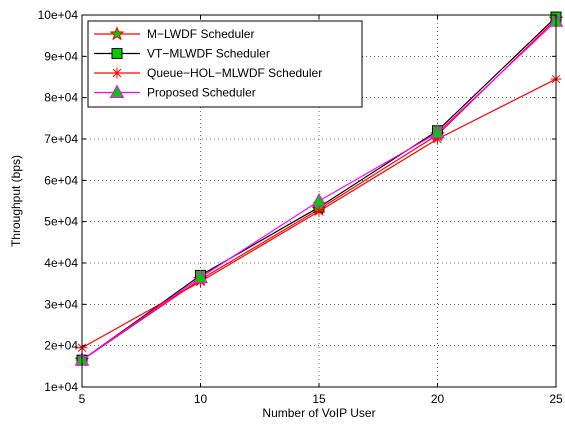 Image resolution: width=565 pixels, height=428 pixels. Describe the element at coordinates (61, 304) in the screenshot. I see `y-tick-label: 3e+04` at that location.